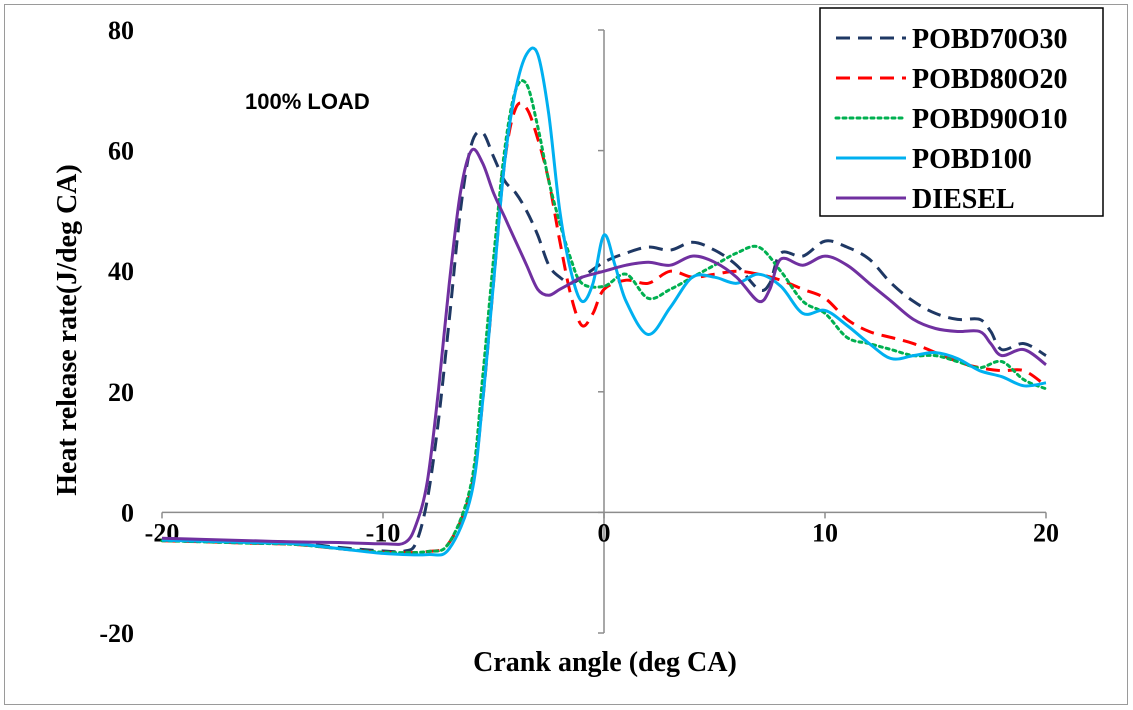  I want to click on legend-label-pobd70o30: POBD70O30, so click(990, 39).